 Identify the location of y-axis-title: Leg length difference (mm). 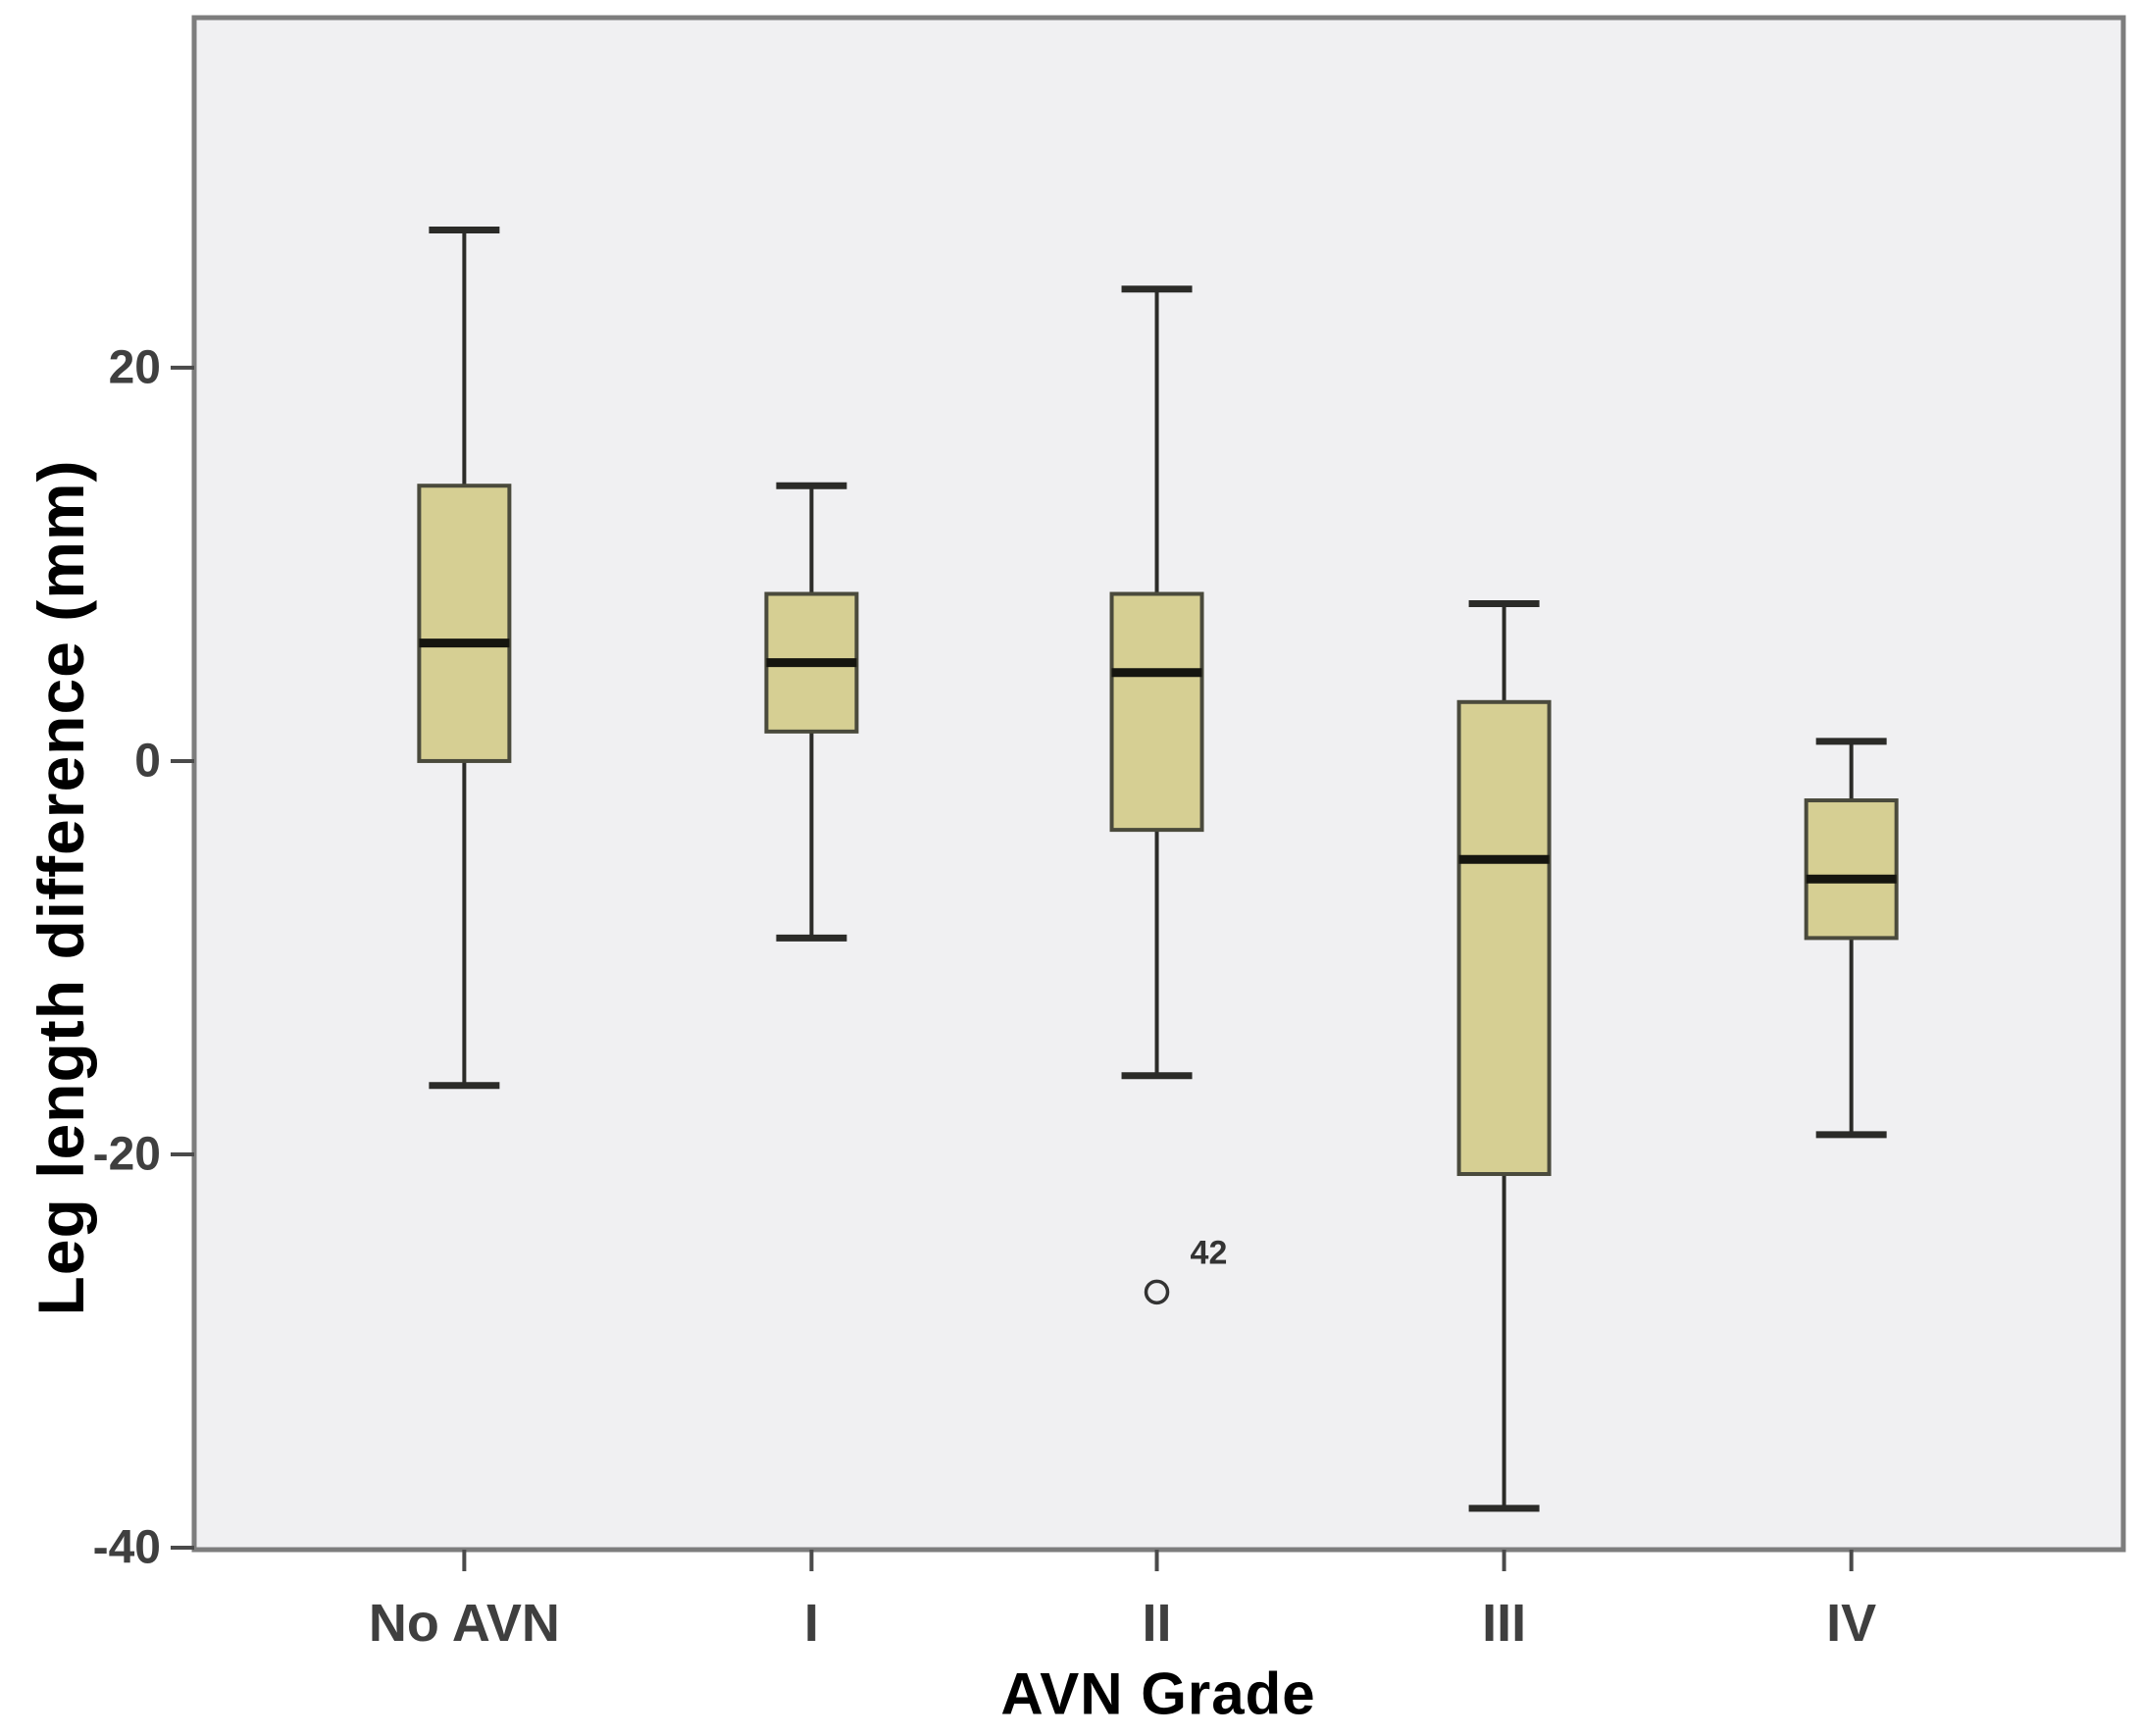
(61, 888).